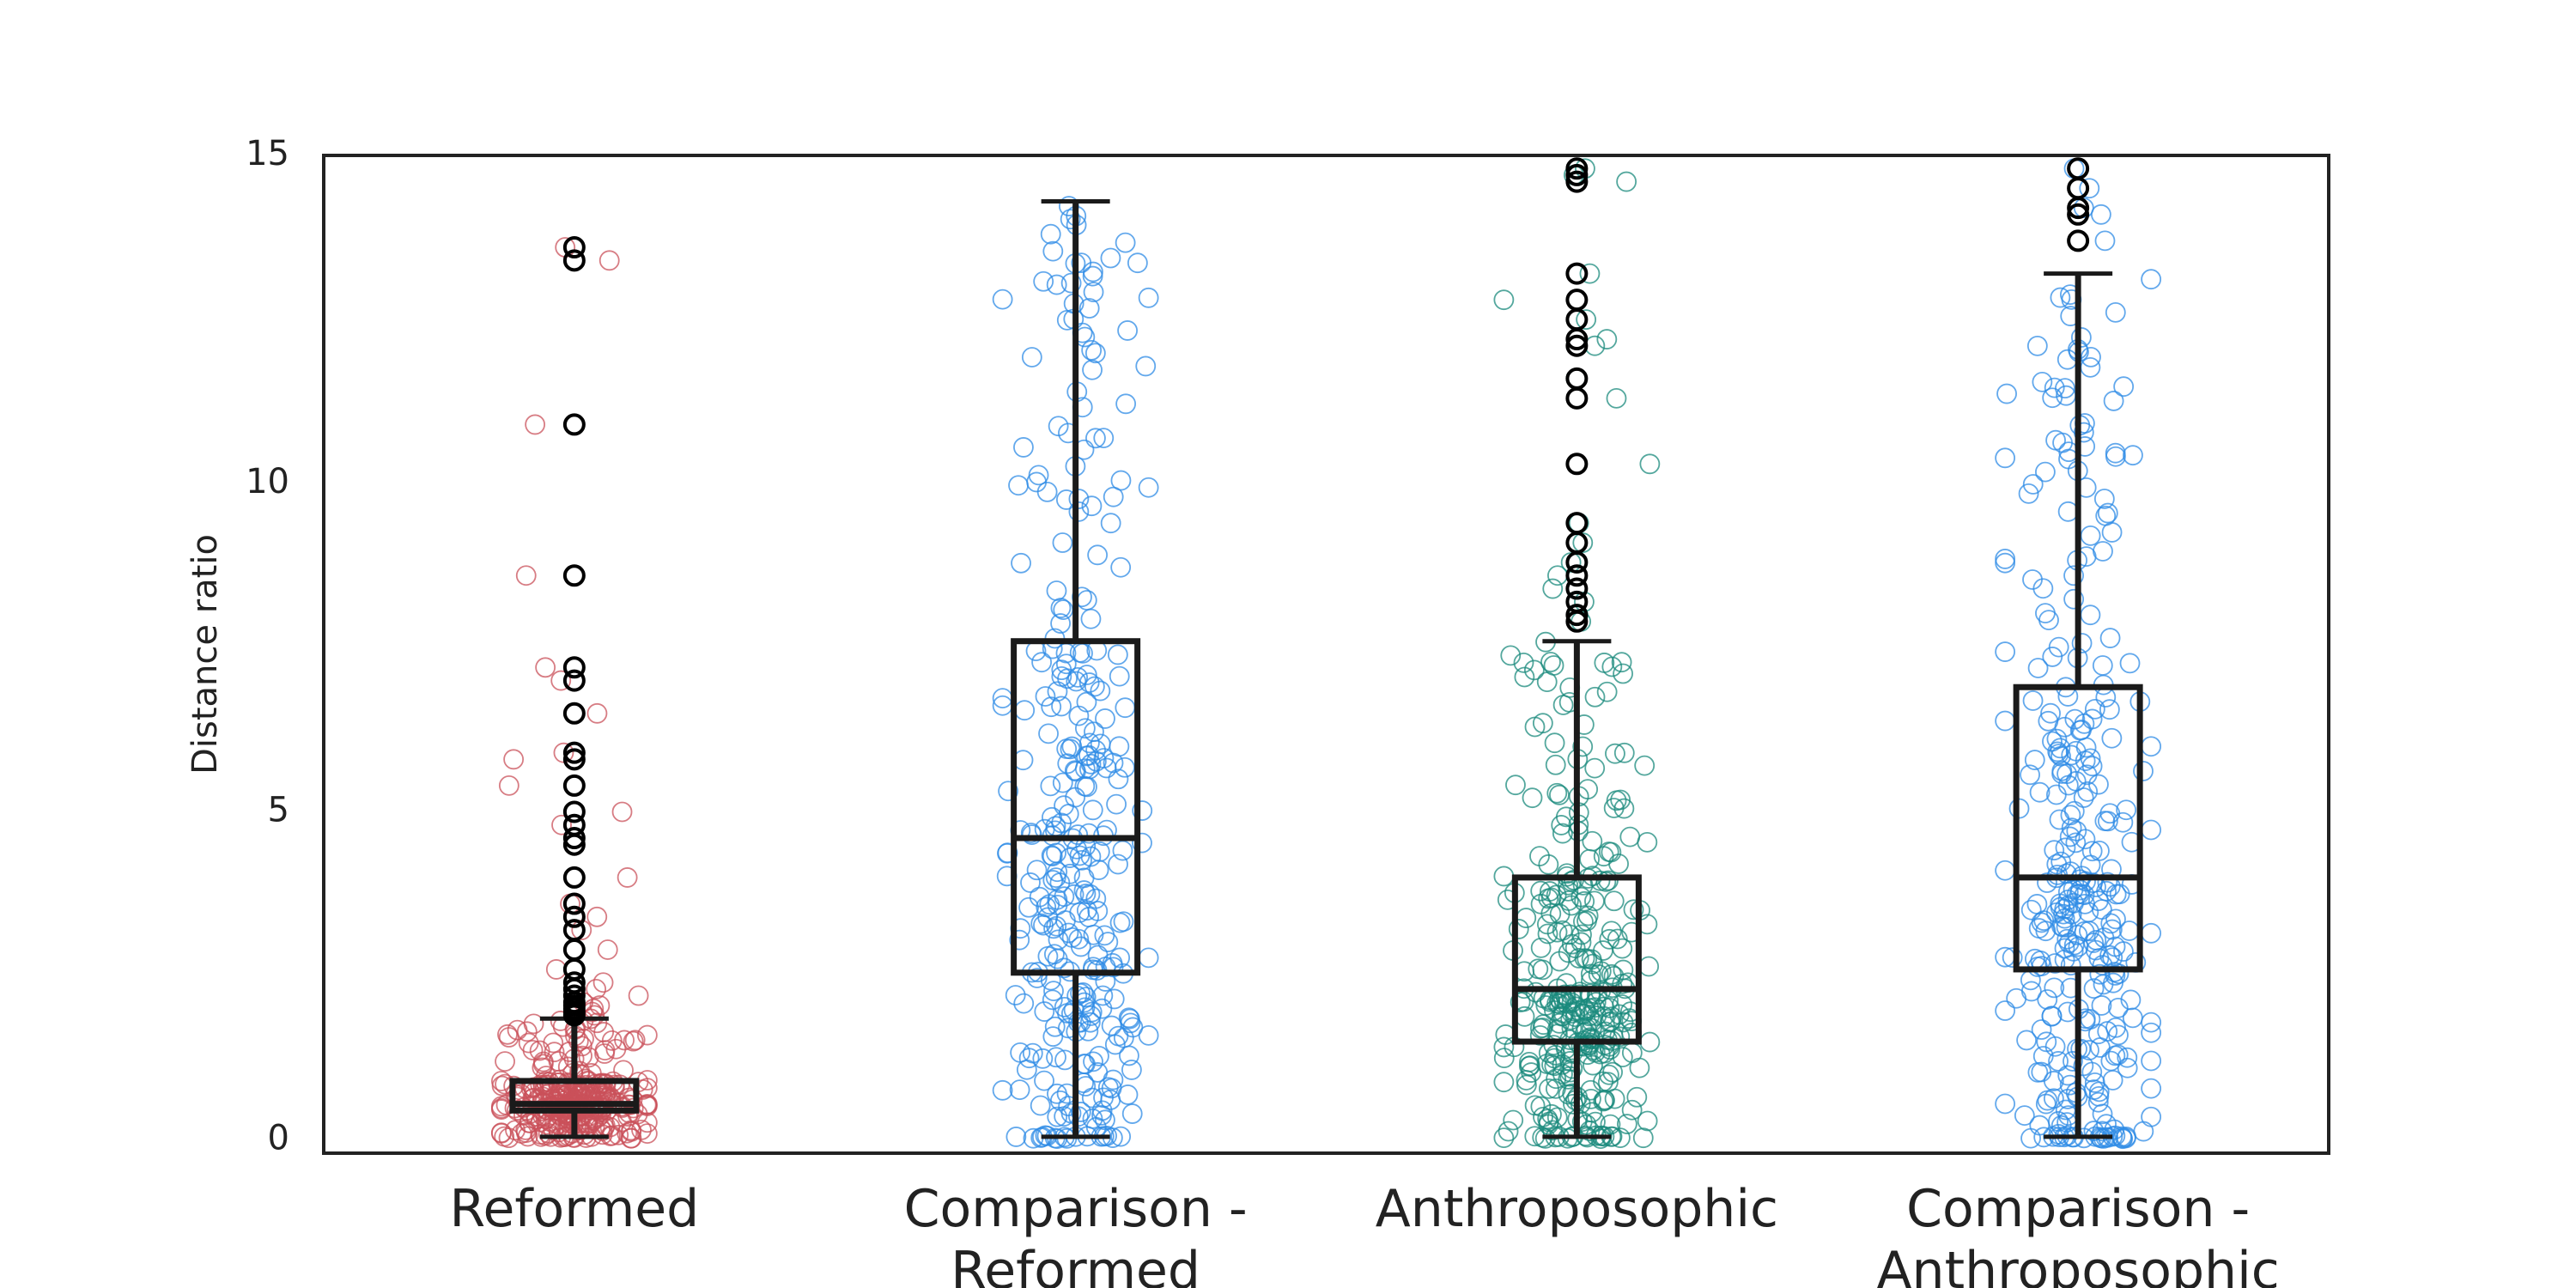 The height and width of the screenshot is (1288, 2576). I want to click on y-tick-label: 15, so click(268, 153).